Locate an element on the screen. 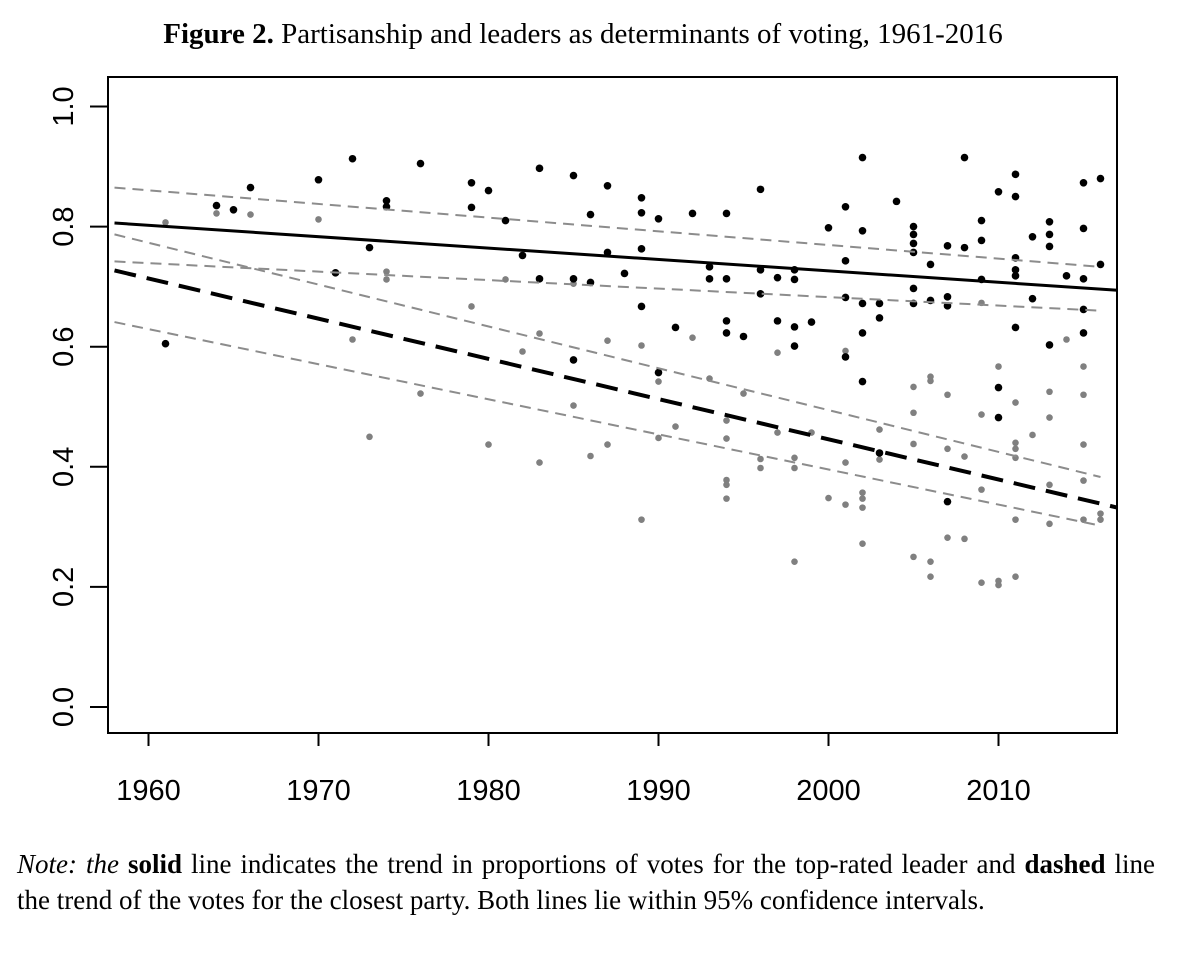 This screenshot has width=1180, height=962. x-tick-label-2000: 2000 is located at coordinates (828, 791).